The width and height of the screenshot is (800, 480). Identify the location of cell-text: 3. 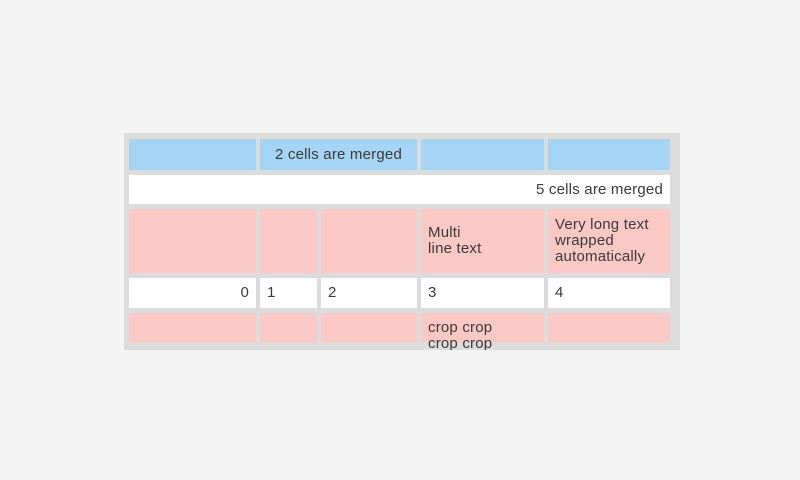
(432, 292).